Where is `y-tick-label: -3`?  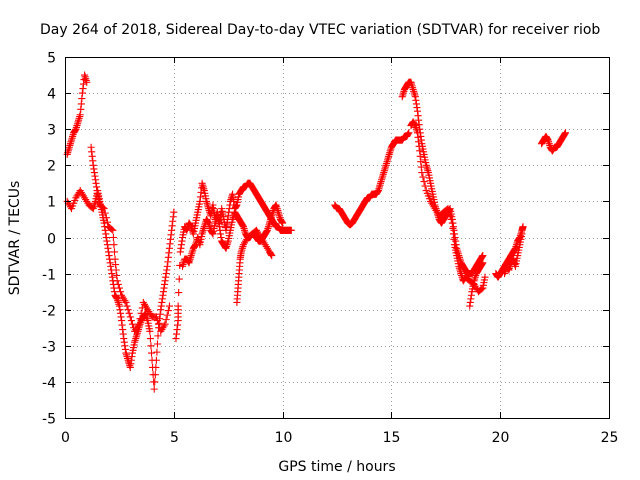
y-tick-label: -3 is located at coordinates (49, 348).